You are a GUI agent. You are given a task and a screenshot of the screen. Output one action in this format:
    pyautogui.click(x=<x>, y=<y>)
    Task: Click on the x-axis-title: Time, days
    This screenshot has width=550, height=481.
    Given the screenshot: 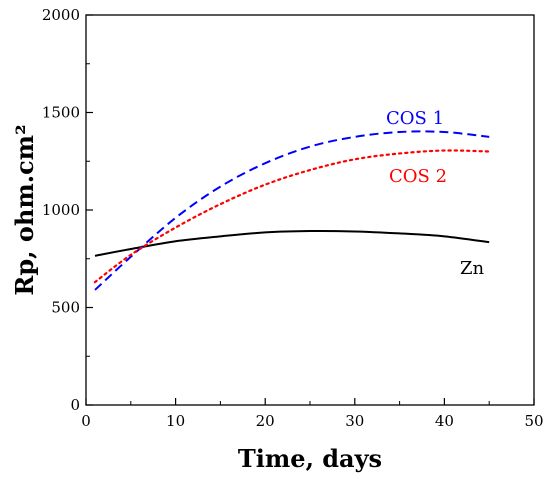 What is the action you would take?
    pyautogui.click(x=310, y=458)
    